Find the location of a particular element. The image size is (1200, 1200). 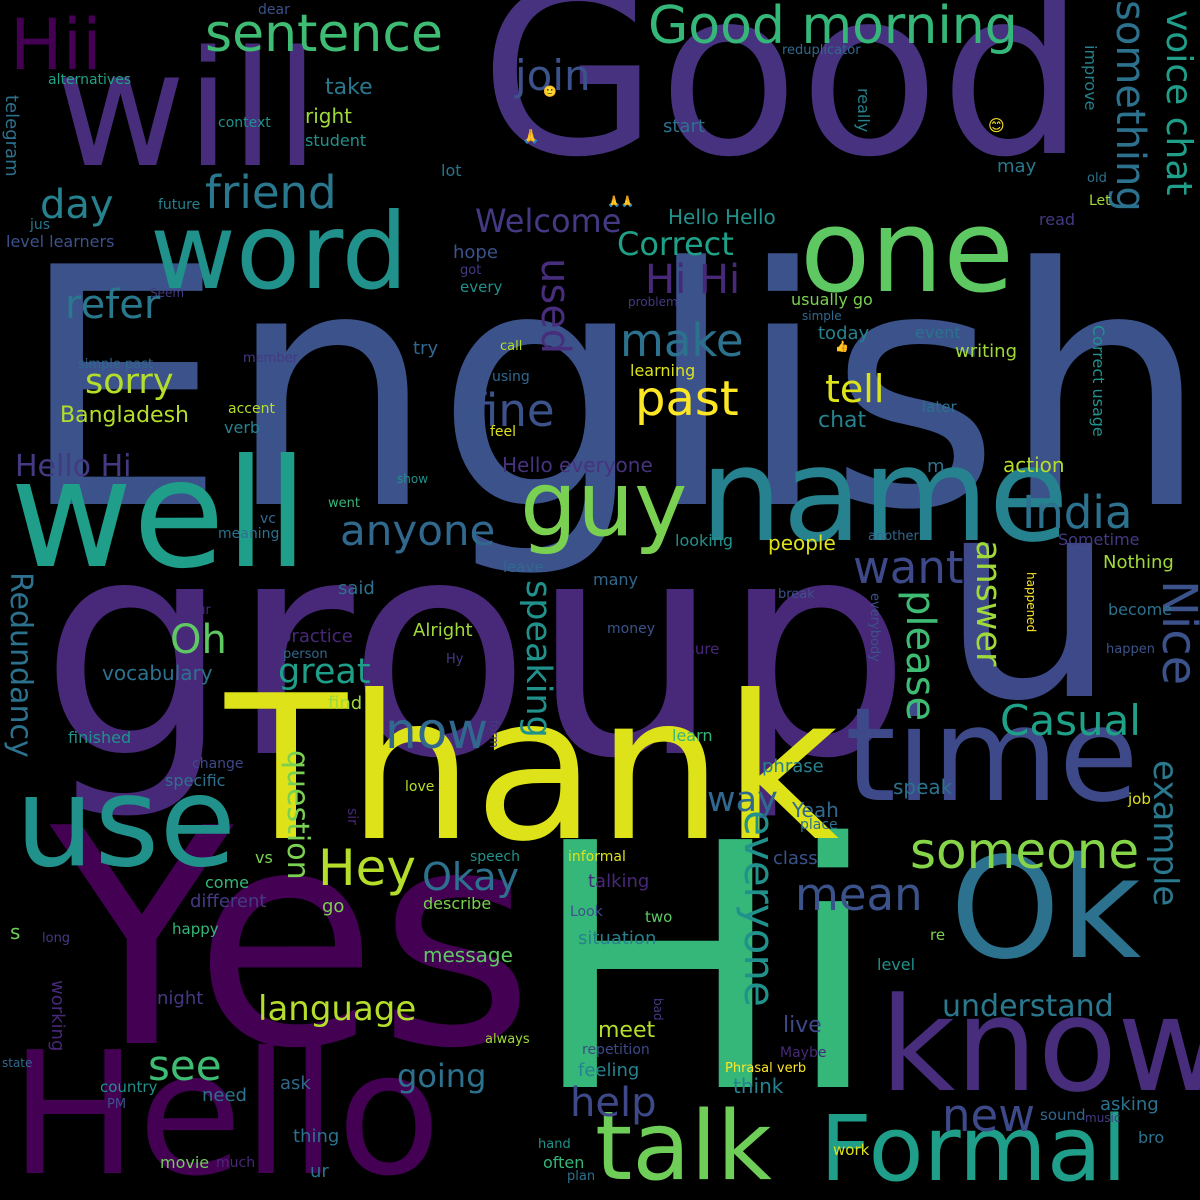

word-usually-go: usually go is located at coordinates (832, 299).